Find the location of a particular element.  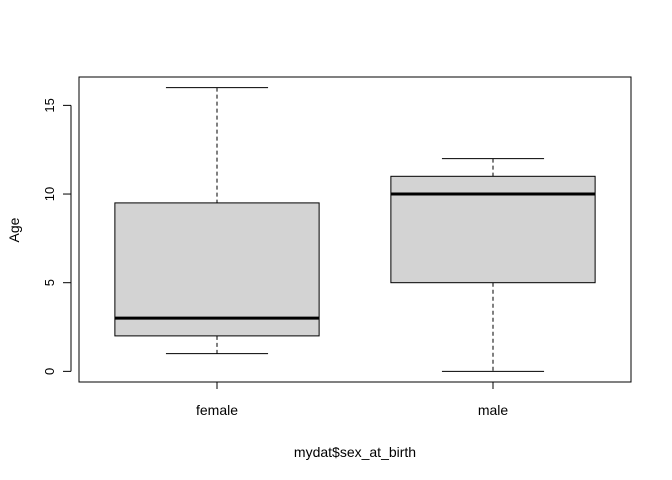

x-axis-label: mydat$sex_at_birth is located at coordinates (355, 452).